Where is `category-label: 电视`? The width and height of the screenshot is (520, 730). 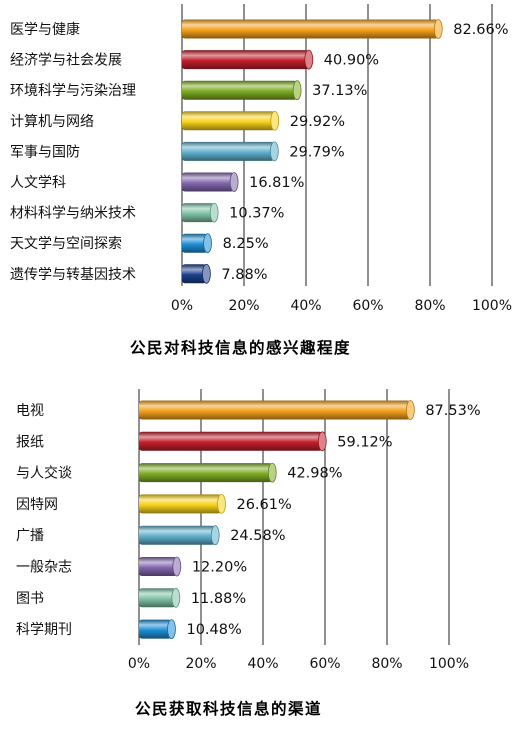
category-label: 电视 is located at coordinates (30, 411).